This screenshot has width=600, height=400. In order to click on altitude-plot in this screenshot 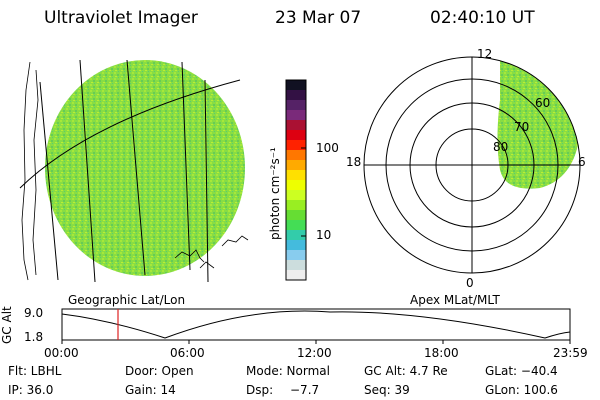, I will do `click(316, 326)`.